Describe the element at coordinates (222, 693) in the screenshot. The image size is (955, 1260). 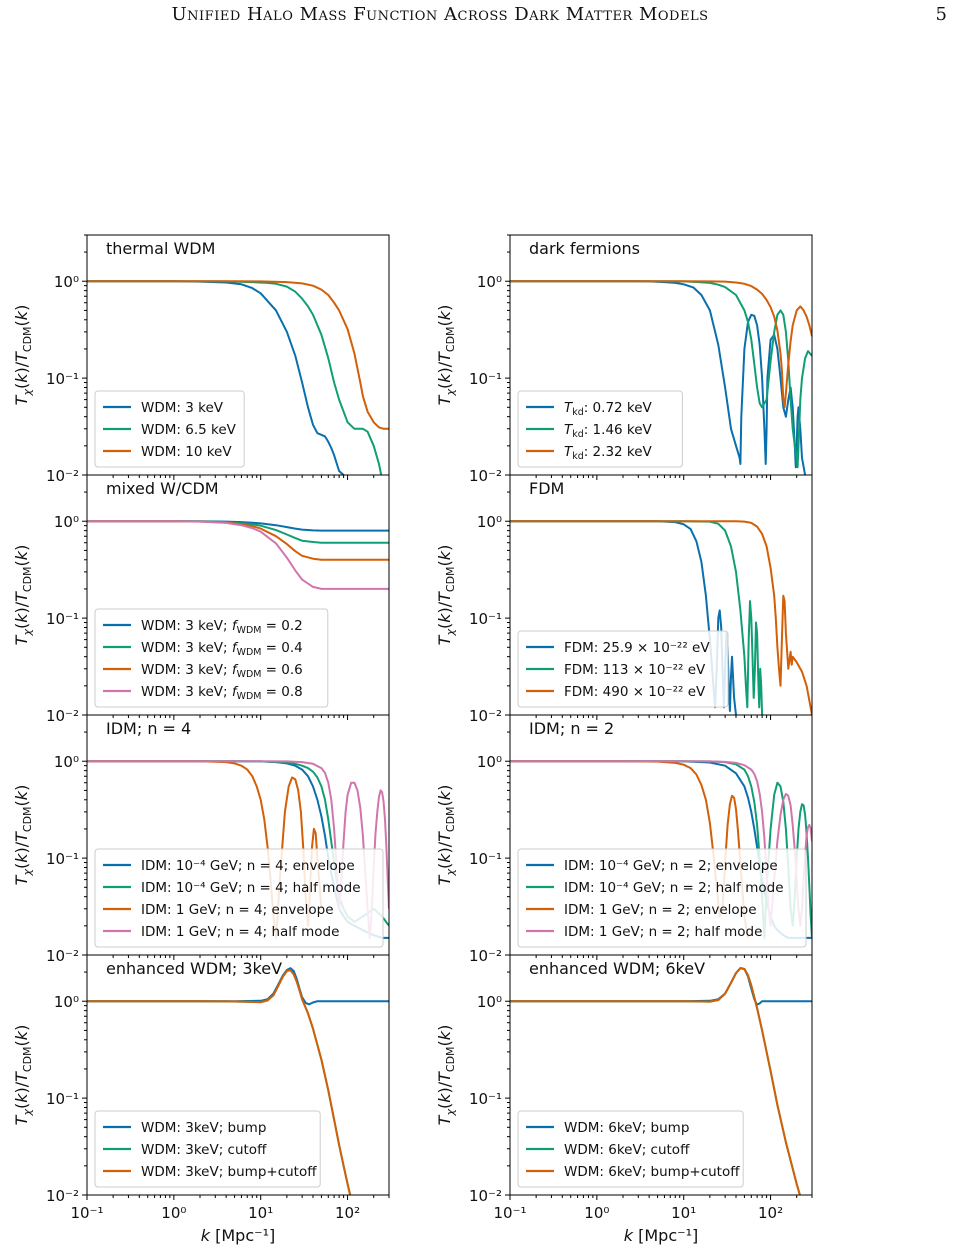
I see `legend-label: WDM: 3 keV; fWDM = 0.8` at that location.